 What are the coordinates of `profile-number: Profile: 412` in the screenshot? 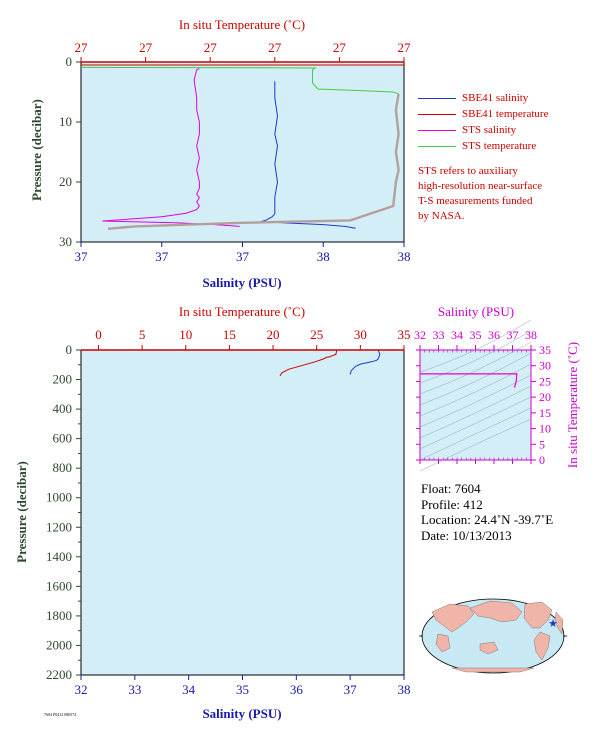 It's located at (452, 504).